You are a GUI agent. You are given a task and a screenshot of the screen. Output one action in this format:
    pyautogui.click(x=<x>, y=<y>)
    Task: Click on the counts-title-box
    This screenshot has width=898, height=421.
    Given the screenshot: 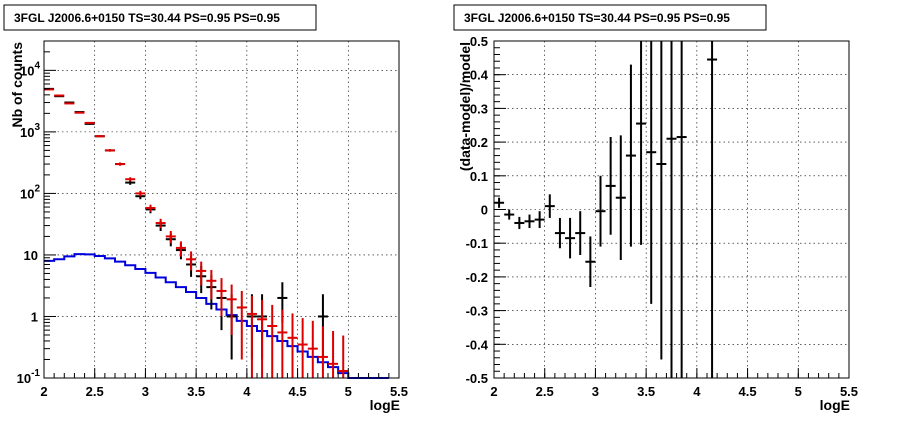 What is the action you would take?
    pyautogui.click(x=160, y=17)
    